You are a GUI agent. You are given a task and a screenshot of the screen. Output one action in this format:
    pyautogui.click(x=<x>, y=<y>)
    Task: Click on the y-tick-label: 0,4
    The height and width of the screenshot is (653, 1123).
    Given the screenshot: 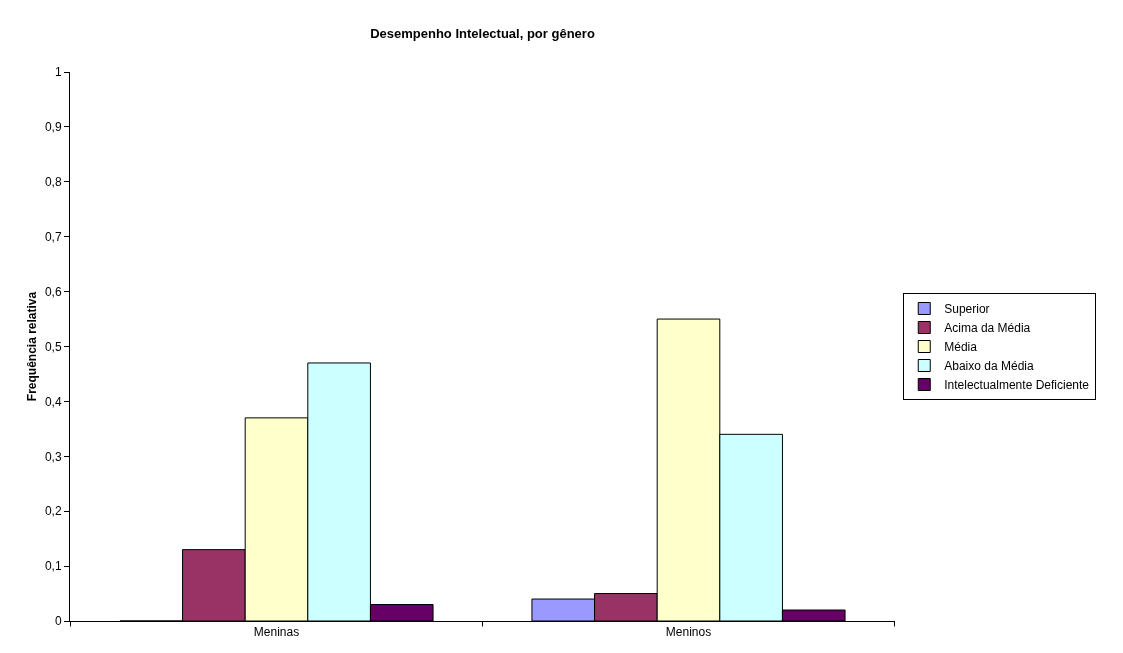 What is the action you would take?
    pyautogui.click(x=53, y=401)
    